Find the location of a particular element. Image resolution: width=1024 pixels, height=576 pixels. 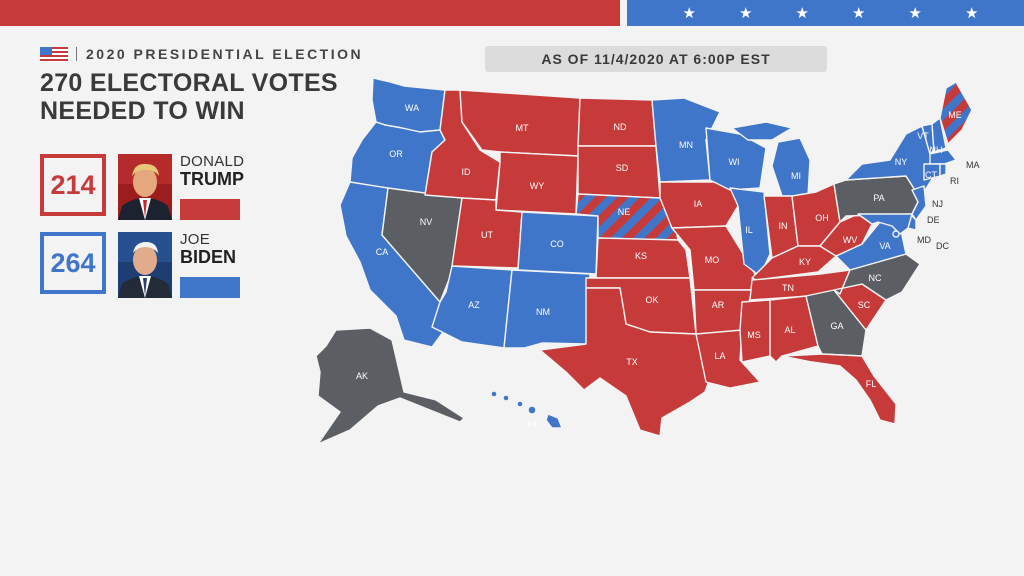

electoral-vote-count: 264 is located at coordinates (73, 263).